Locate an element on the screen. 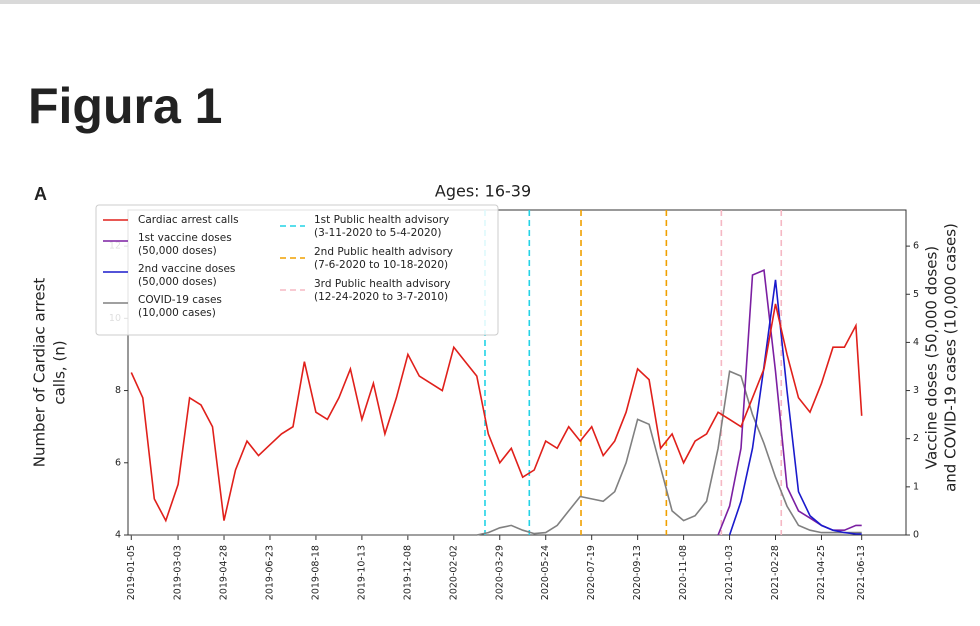  x-tick-label: 2019-10-13 is located at coordinates (361, 572).